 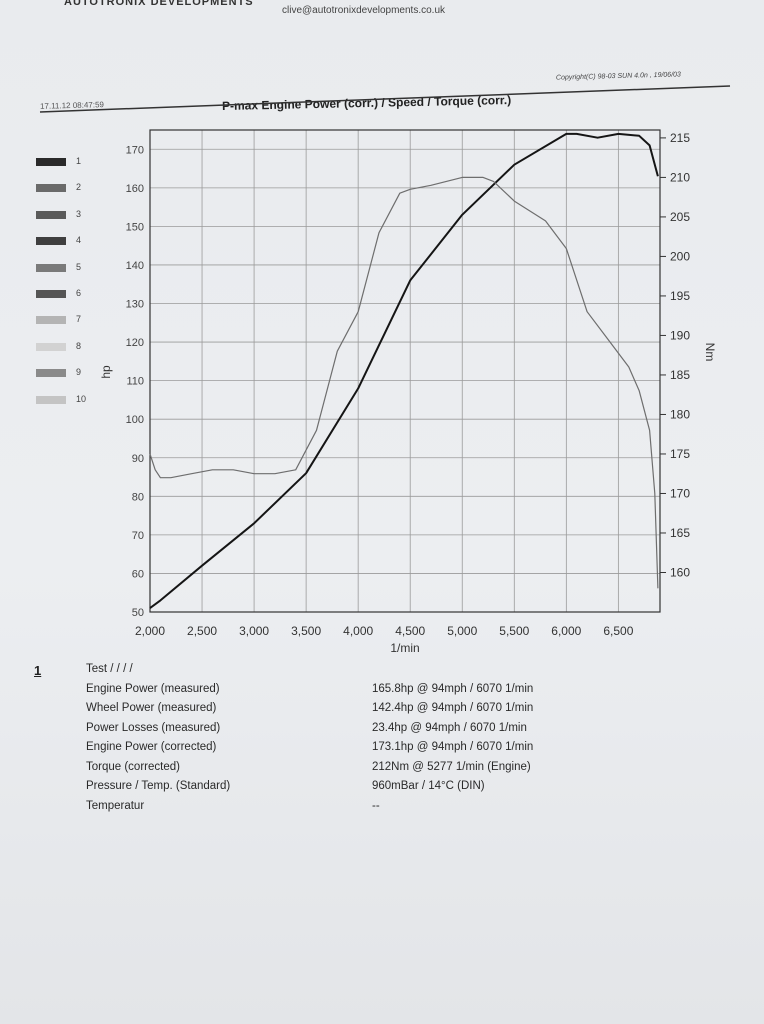 What do you see at coordinates (385, 99) in the screenshot?
I see `header-rule` at bounding box center [385, 99].